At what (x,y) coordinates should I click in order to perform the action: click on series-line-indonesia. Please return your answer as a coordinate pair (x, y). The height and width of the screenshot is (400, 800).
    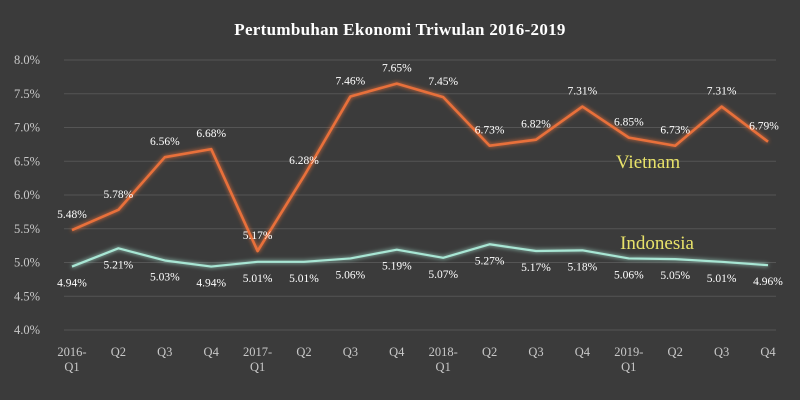
    Looking at the image, I should click on (420, 255).